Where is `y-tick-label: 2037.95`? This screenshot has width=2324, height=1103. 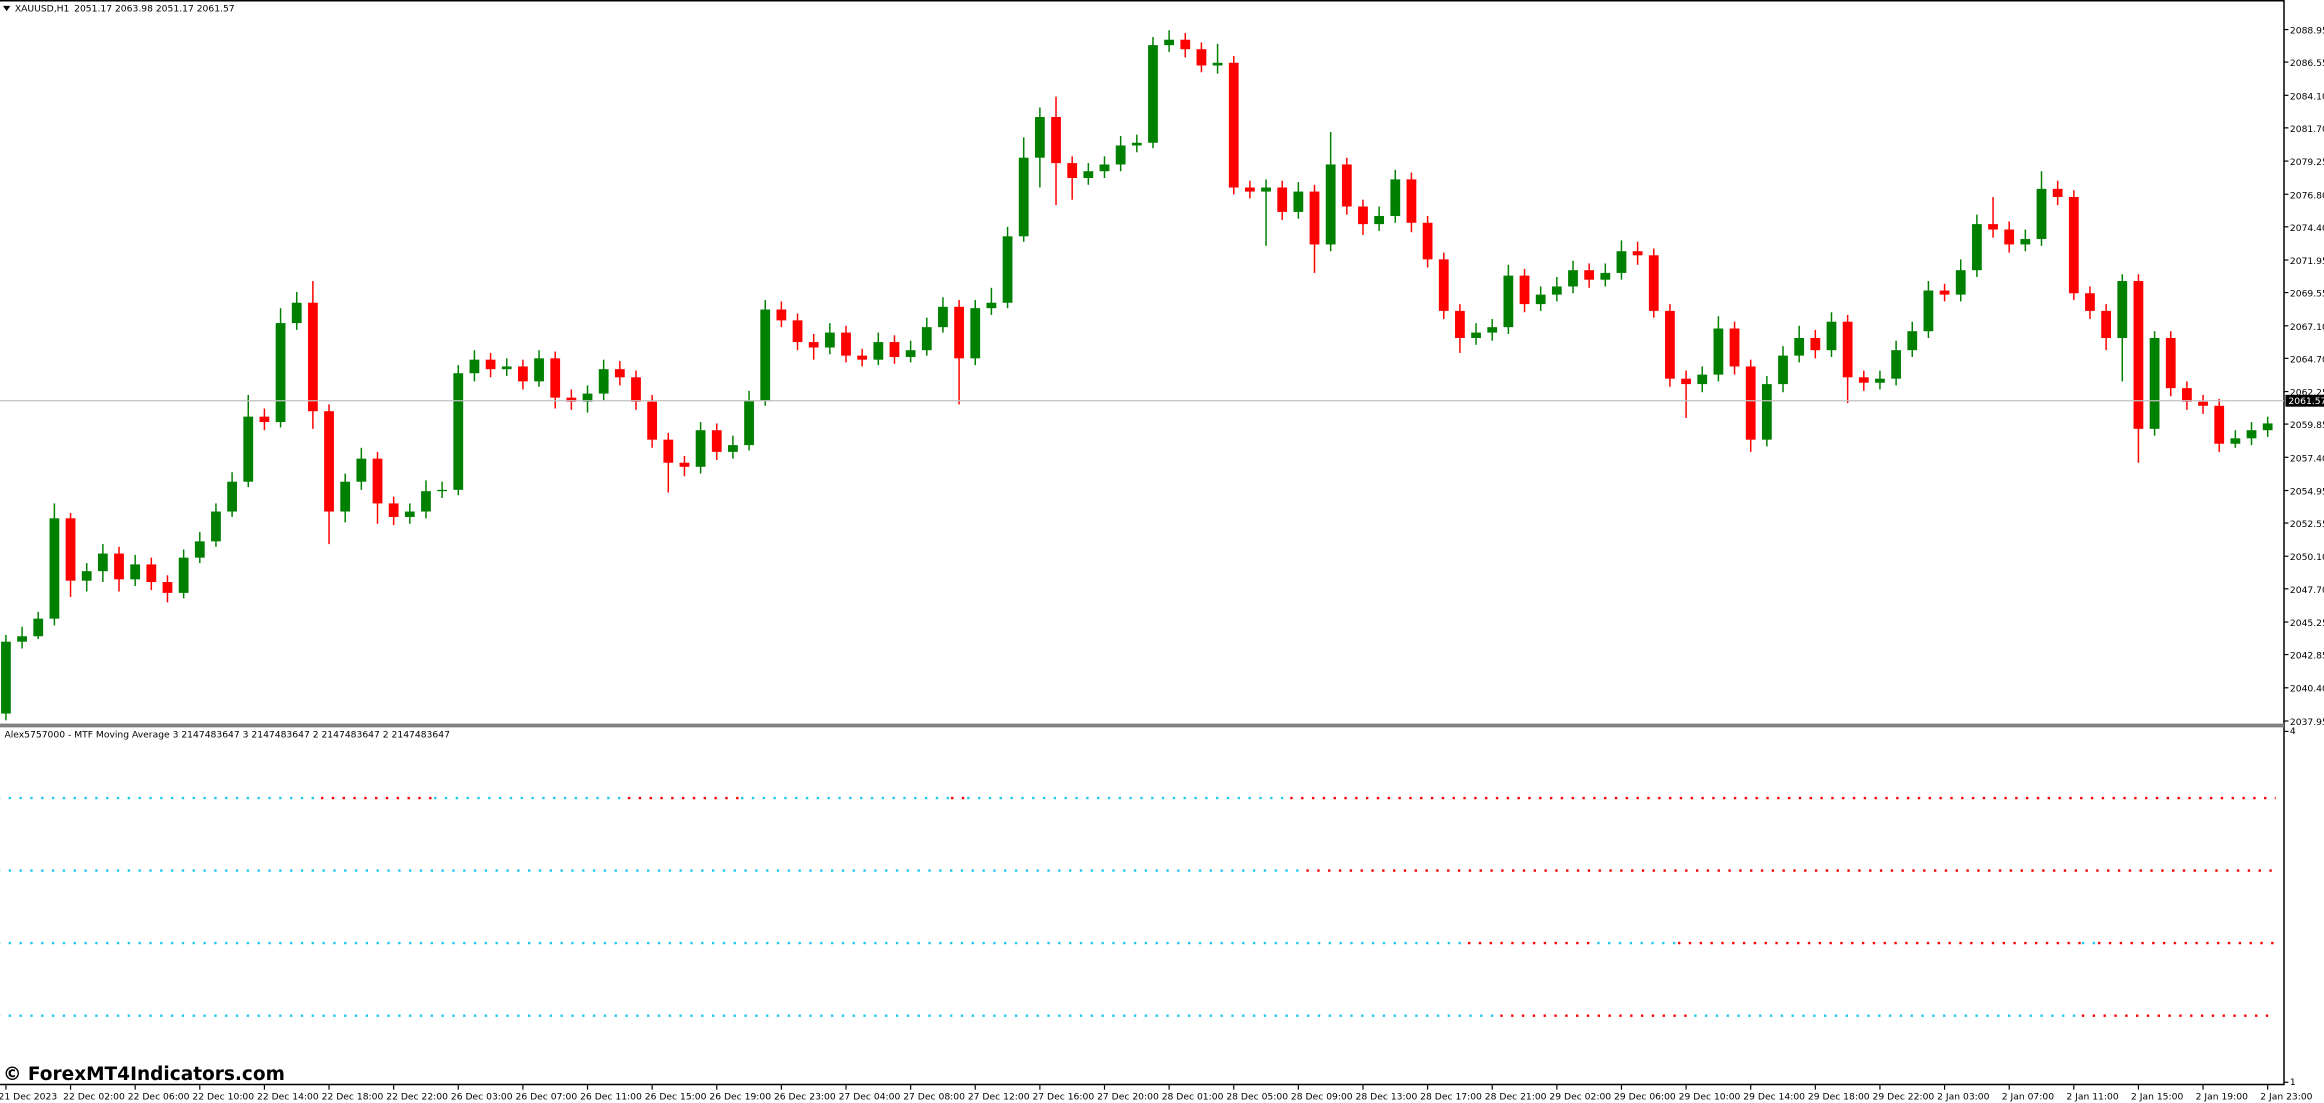
y-tick-label: 2037.95 is located at coordinates (2307, 722).